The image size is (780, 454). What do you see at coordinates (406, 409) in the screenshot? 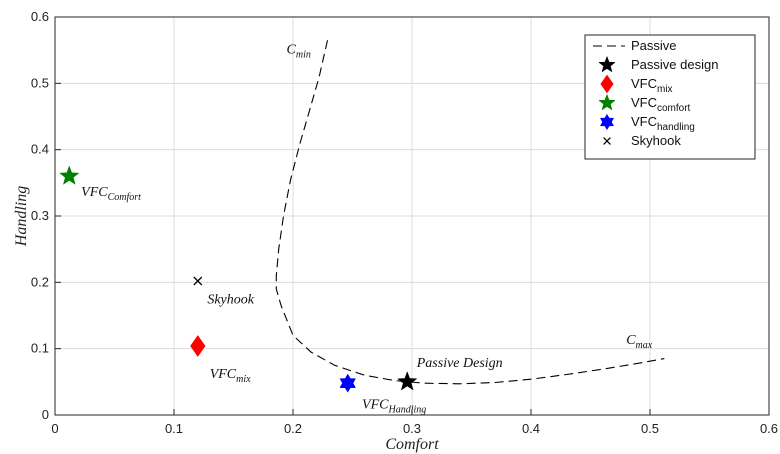
I see `annotation-subscript: Handling` at bounding box center [406, 409].